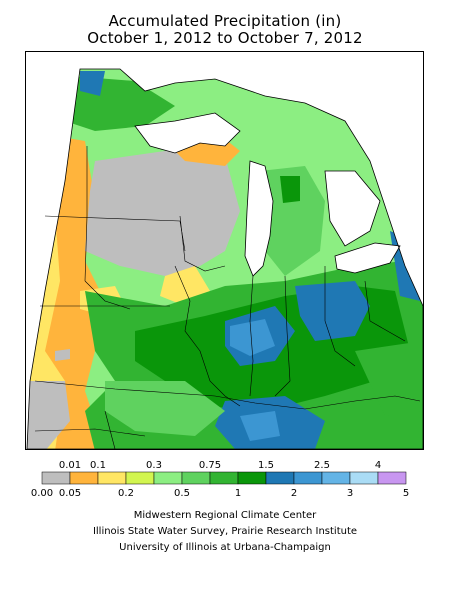 This screenshot has height=600, width=450. I want to click on legend-label: 1.5, so click(266, 465).